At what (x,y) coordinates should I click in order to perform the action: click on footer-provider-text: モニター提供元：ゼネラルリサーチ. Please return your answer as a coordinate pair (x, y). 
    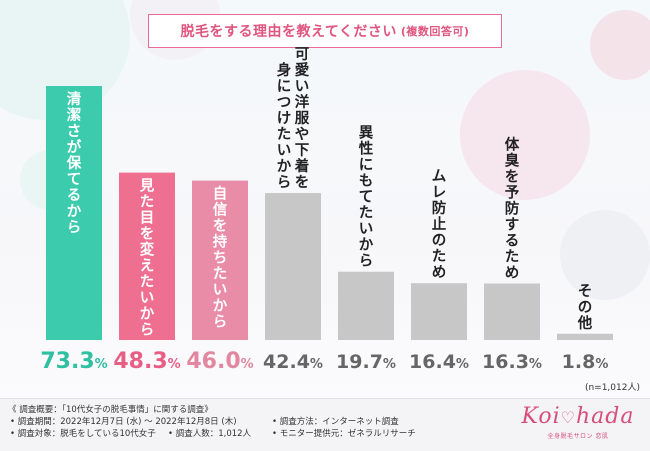
    Looking at the image, I should click on (347, 434).